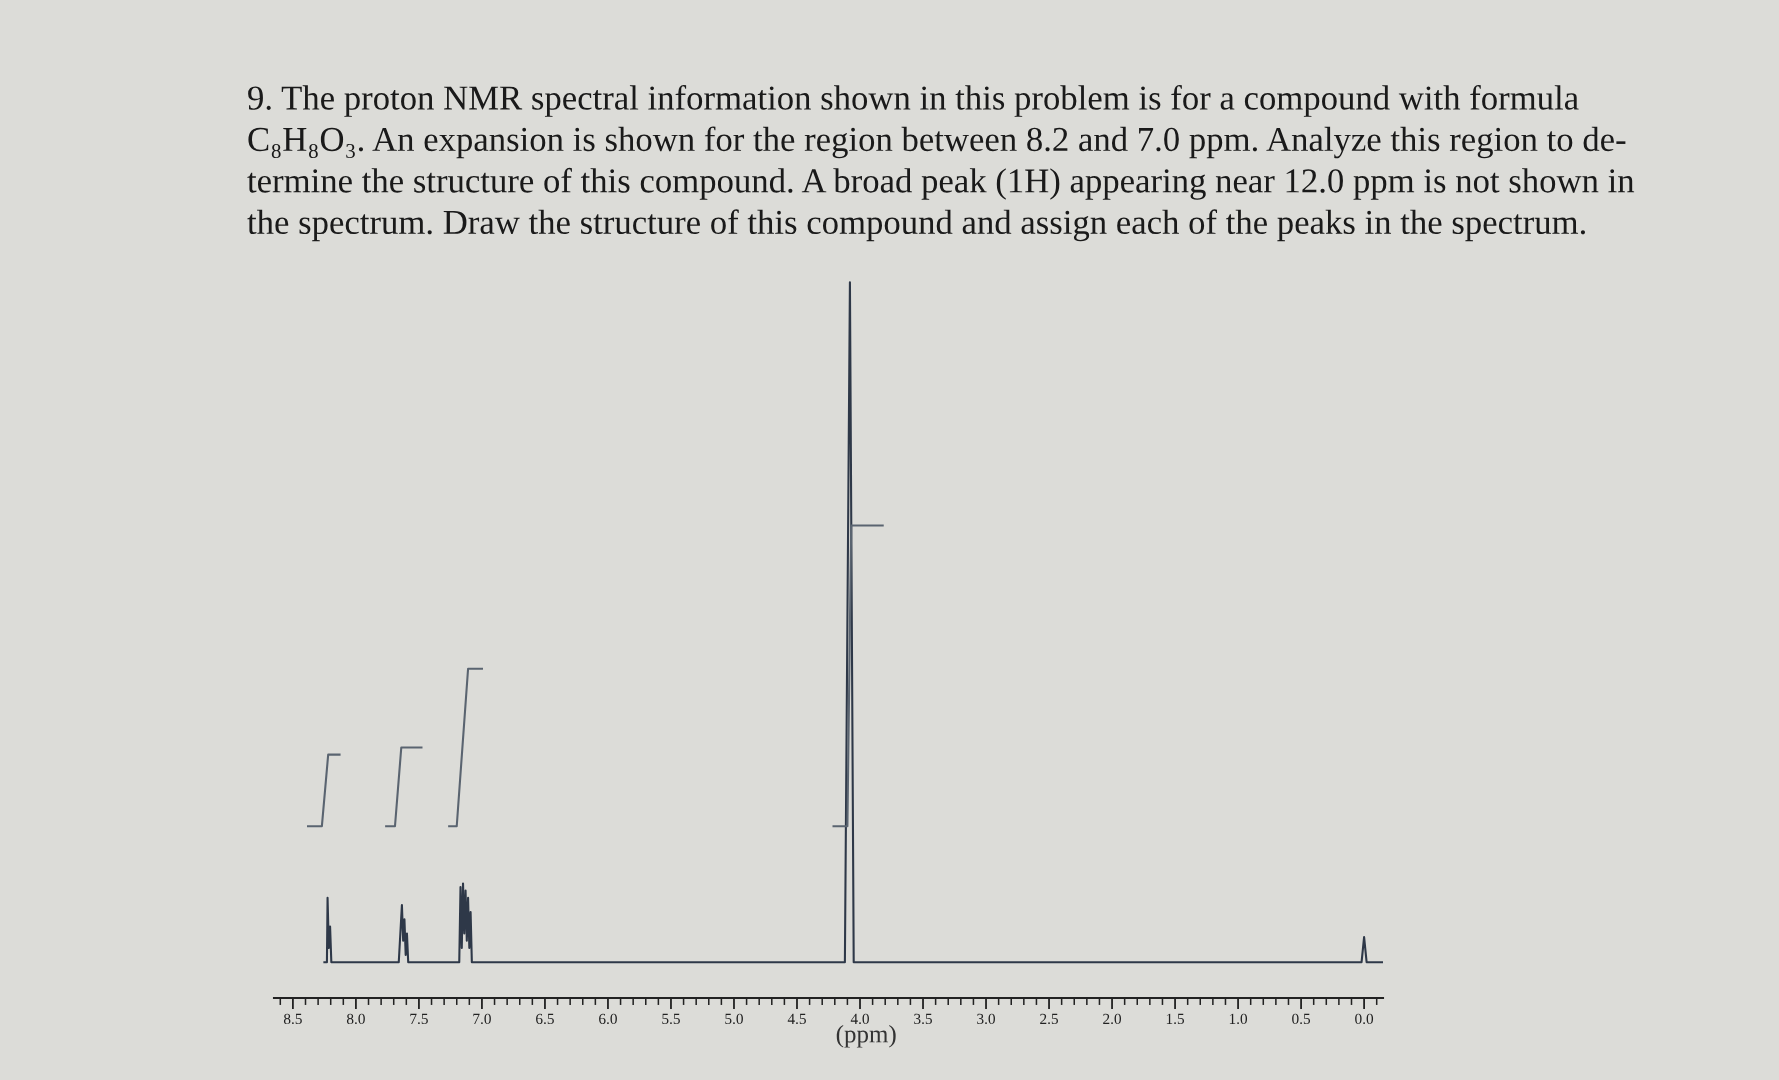  I want to click on x-tick-label: 0.5, so click(1301, 1019).